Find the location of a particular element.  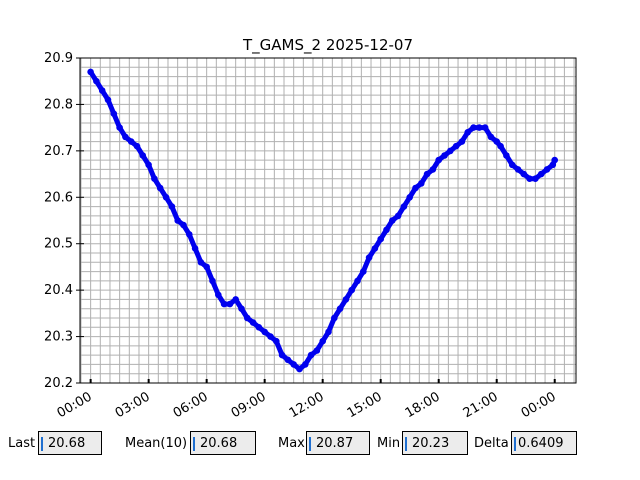

y-tick-label: 20.7 is located at coordinates (58, 151).